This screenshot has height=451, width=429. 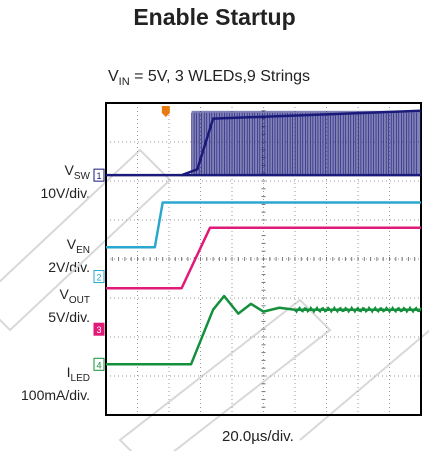 What do you see at coordinates (263, 225) in the screenshot?
I see `series-line-ven` at bounding box center [263, 225].